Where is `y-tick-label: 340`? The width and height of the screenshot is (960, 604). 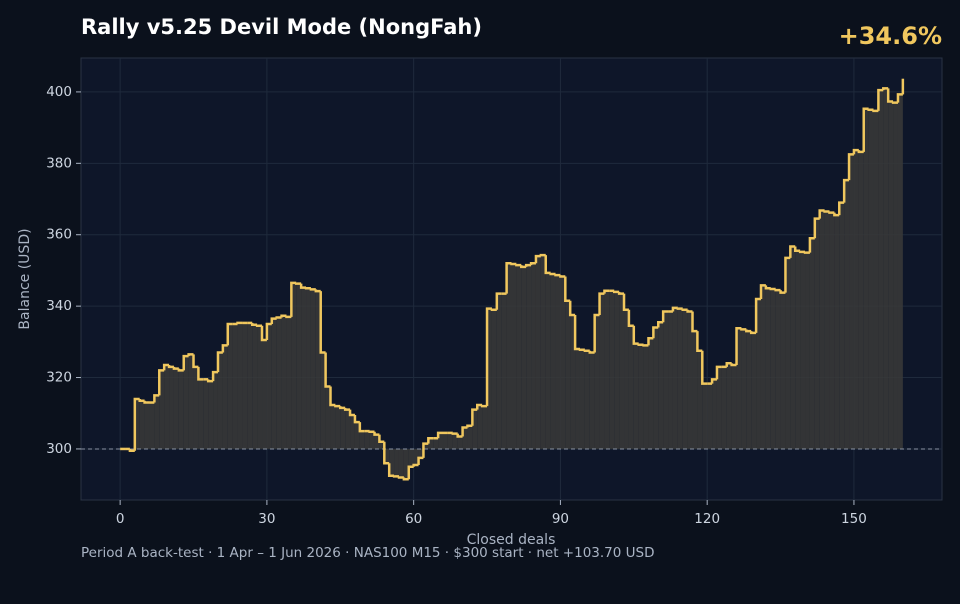 y-tick-label: 340 is located at coordinates (59, 306).